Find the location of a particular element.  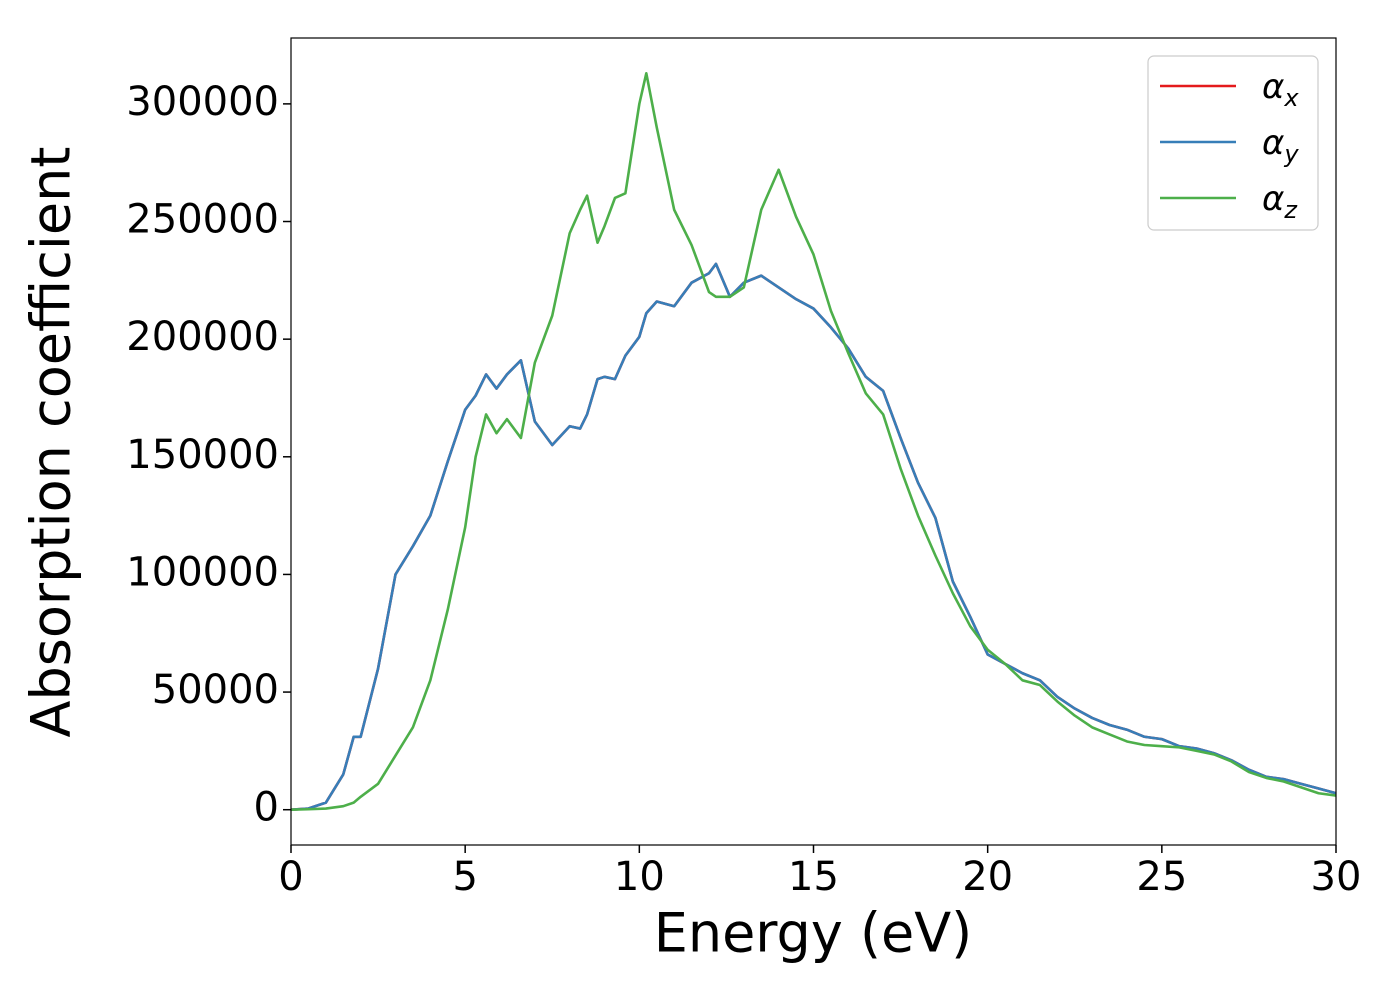

x-tick-label: 20 is located at coordinates (987, 877).